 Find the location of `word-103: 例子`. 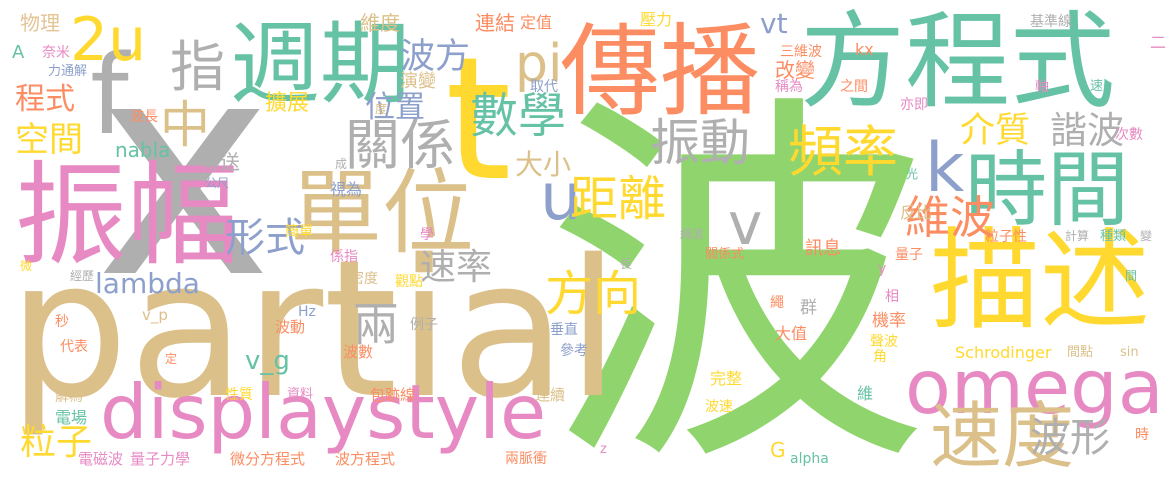

word-103: 例子 is located at coordinates (424, 325).